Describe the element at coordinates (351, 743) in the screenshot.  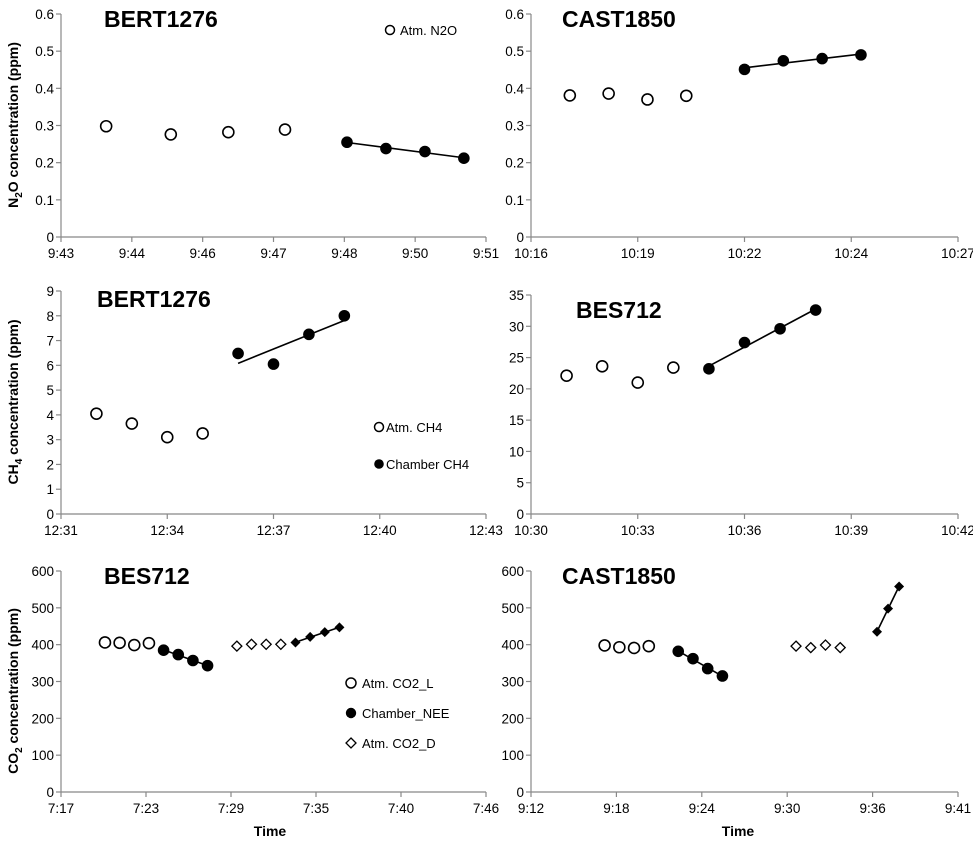
I see `legend-marker-open-diamond` at that location.